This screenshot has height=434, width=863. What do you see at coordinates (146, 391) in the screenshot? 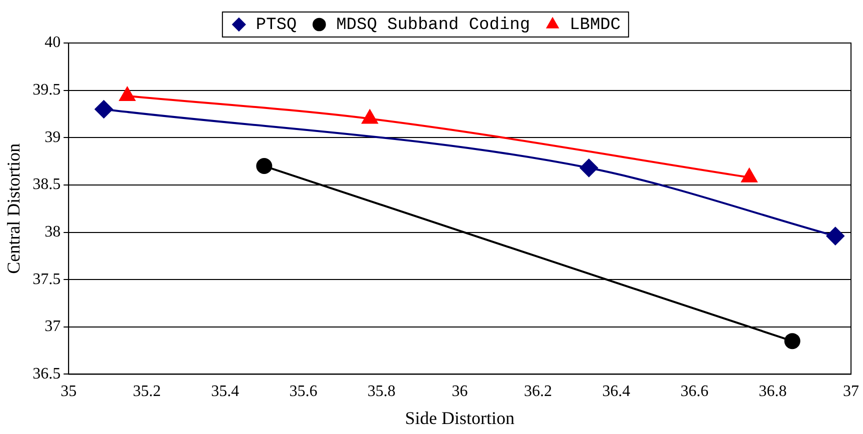
I see `x-tick-label: 35.2` at bounding box center [146, 391].